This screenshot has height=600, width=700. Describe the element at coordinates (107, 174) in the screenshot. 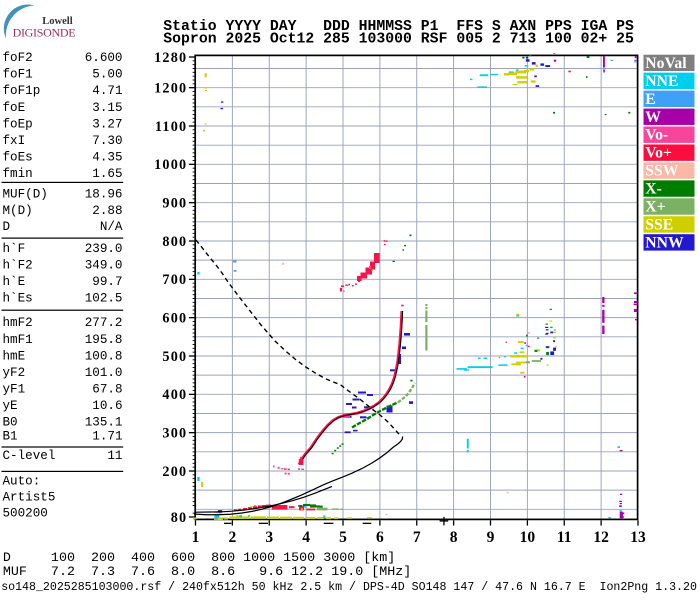

I see `svg-text: 1.65` at that location.